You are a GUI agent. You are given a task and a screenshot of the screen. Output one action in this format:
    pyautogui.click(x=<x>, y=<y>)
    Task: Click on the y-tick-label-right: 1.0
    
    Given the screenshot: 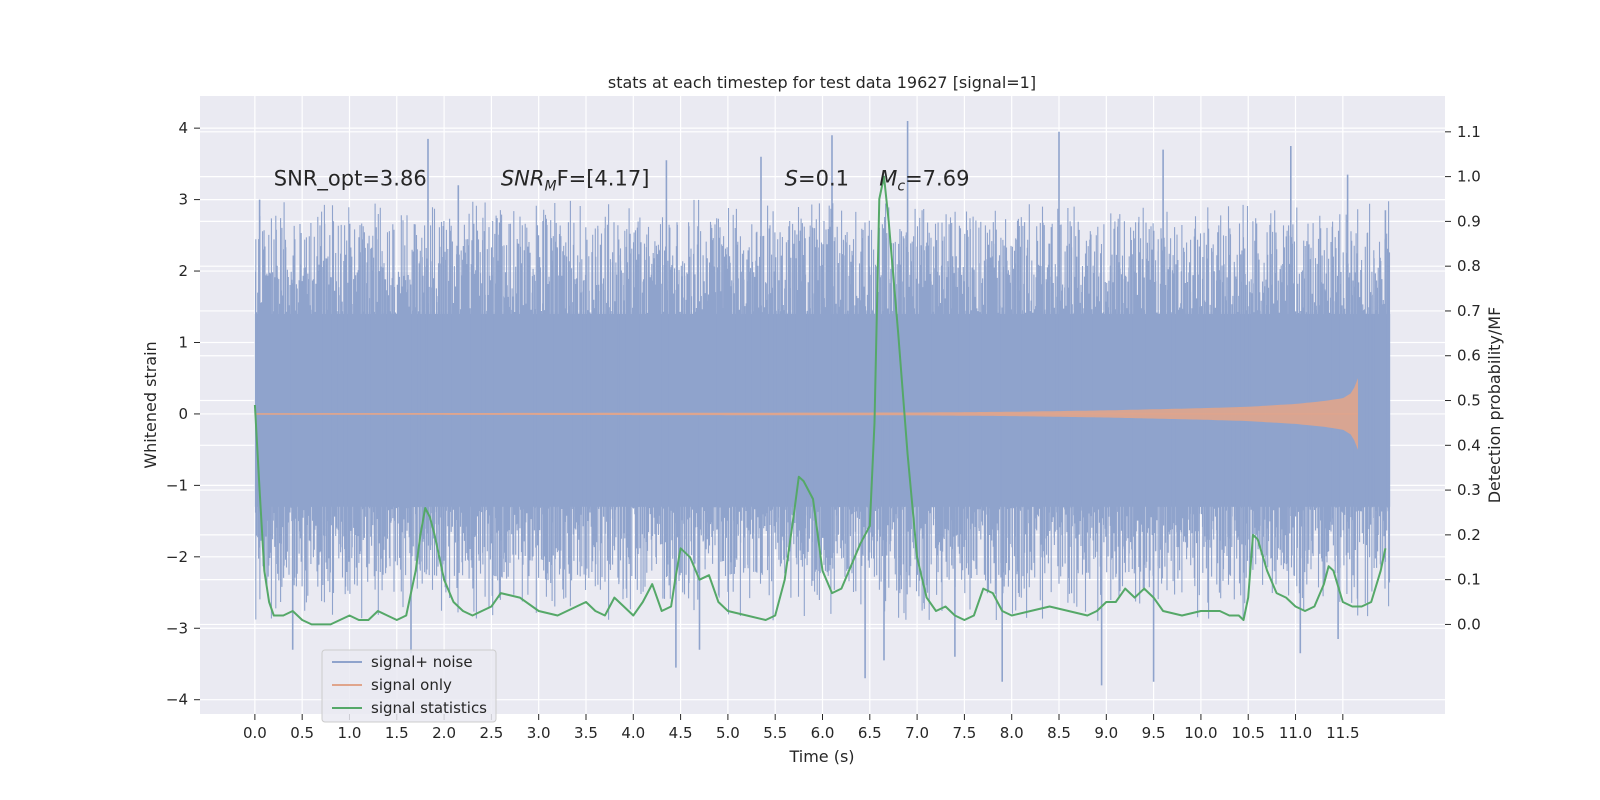 What is the action you would take?
    pyautogui.click(x=1469, y=177)
    